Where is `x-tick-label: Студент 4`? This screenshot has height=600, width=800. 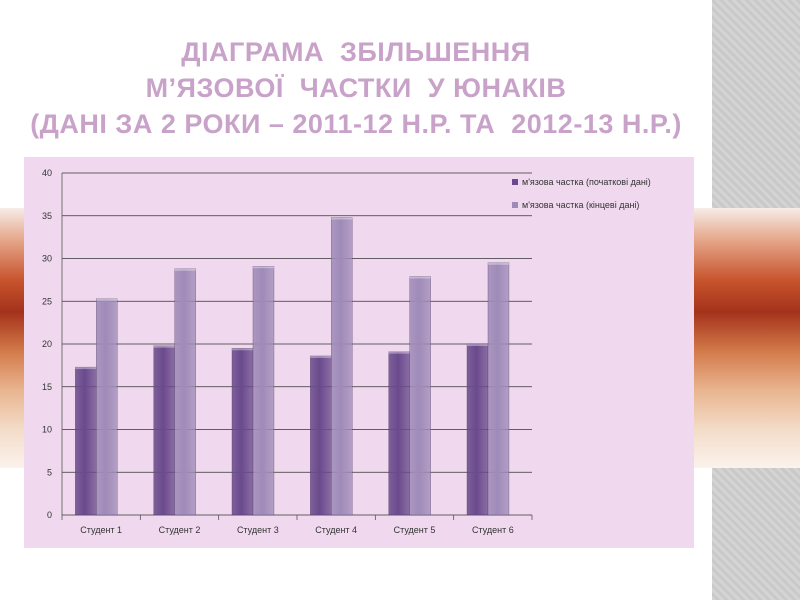
x-tick-label: Студент 4 is located at coordinates (336, 530).